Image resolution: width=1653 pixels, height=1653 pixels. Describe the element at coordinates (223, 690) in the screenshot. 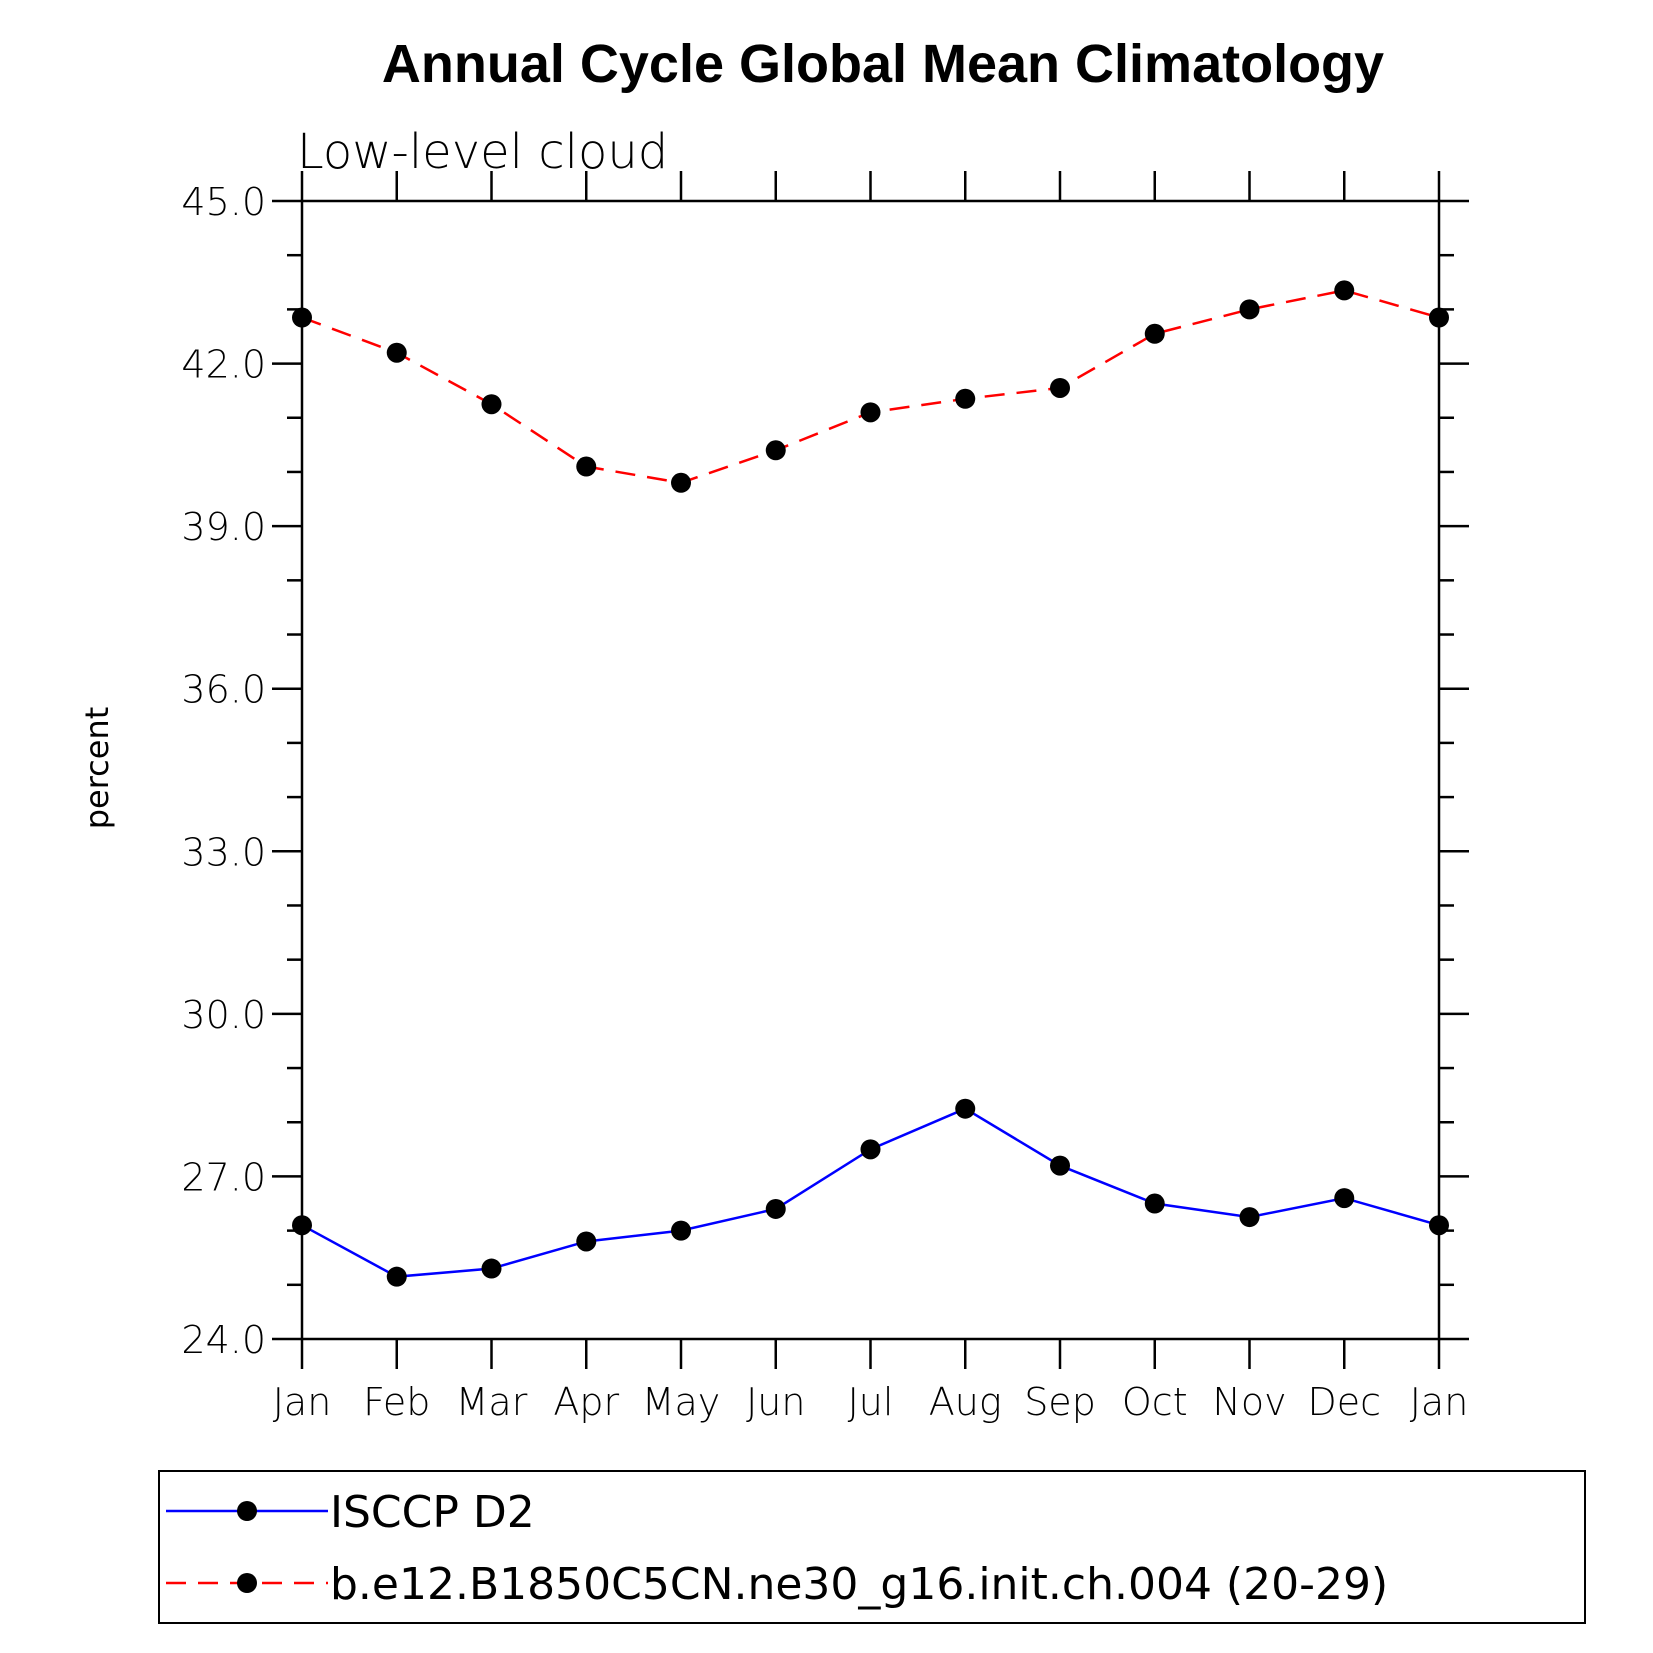

I see `y-tick-label: 36.0` at that location.